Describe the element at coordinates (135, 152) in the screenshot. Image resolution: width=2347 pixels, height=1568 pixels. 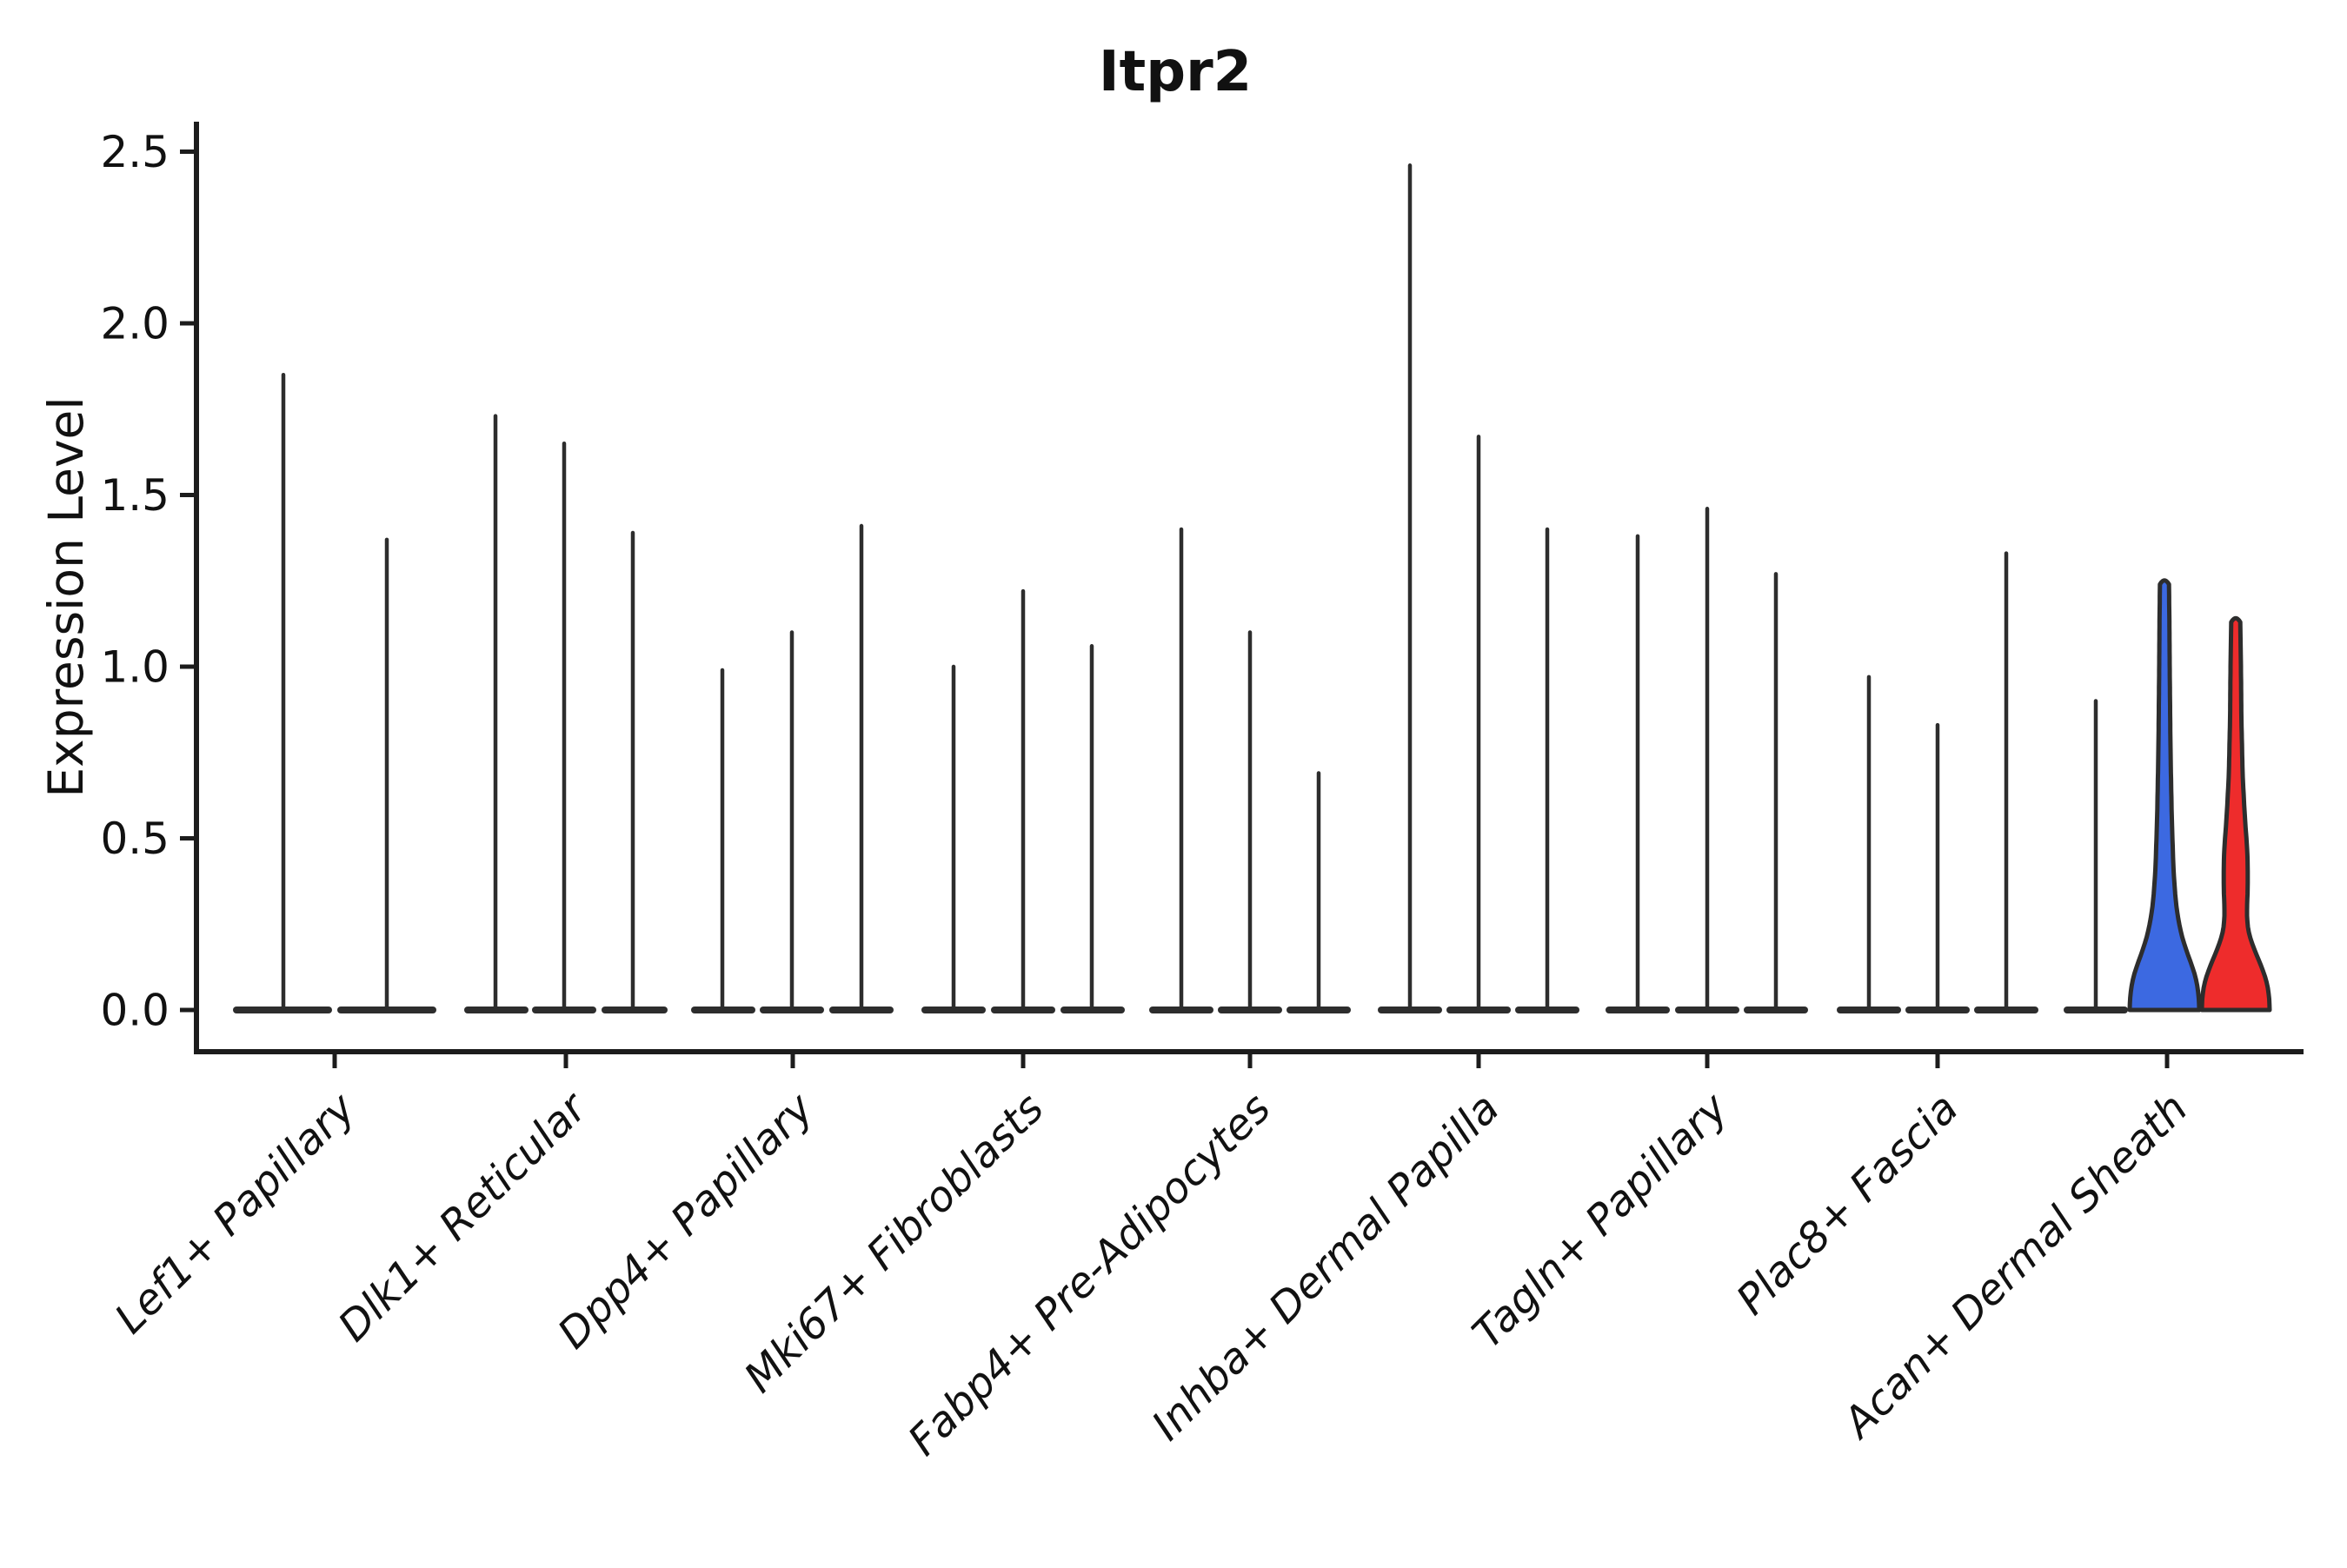
I see `y-tick-label: 2.5` at that location.